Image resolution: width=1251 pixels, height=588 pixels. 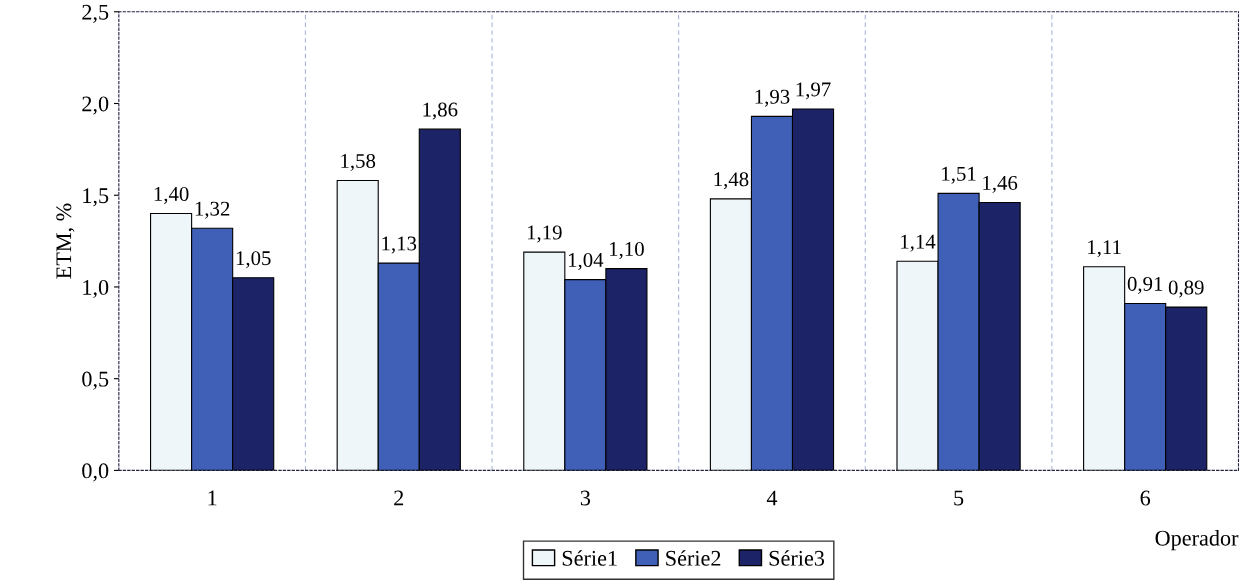 I want to click on data-label: 1,13, so click(x=399, y=245).